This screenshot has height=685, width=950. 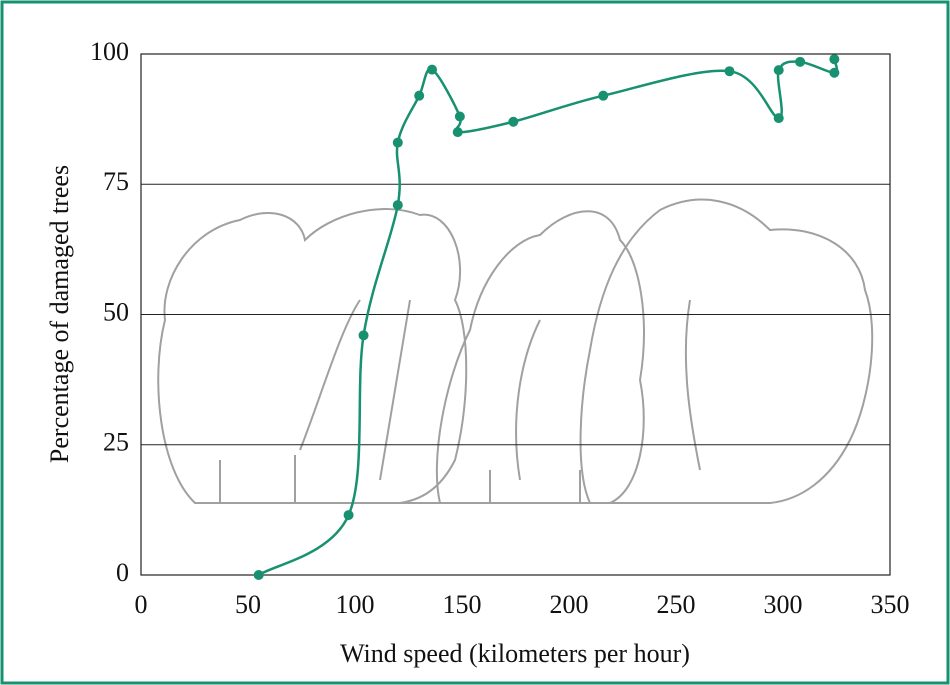 What do you see at coordinates (122, 572) in the screenshot?
I see `y-tick-label: 0` at bounding box center [122, 572].